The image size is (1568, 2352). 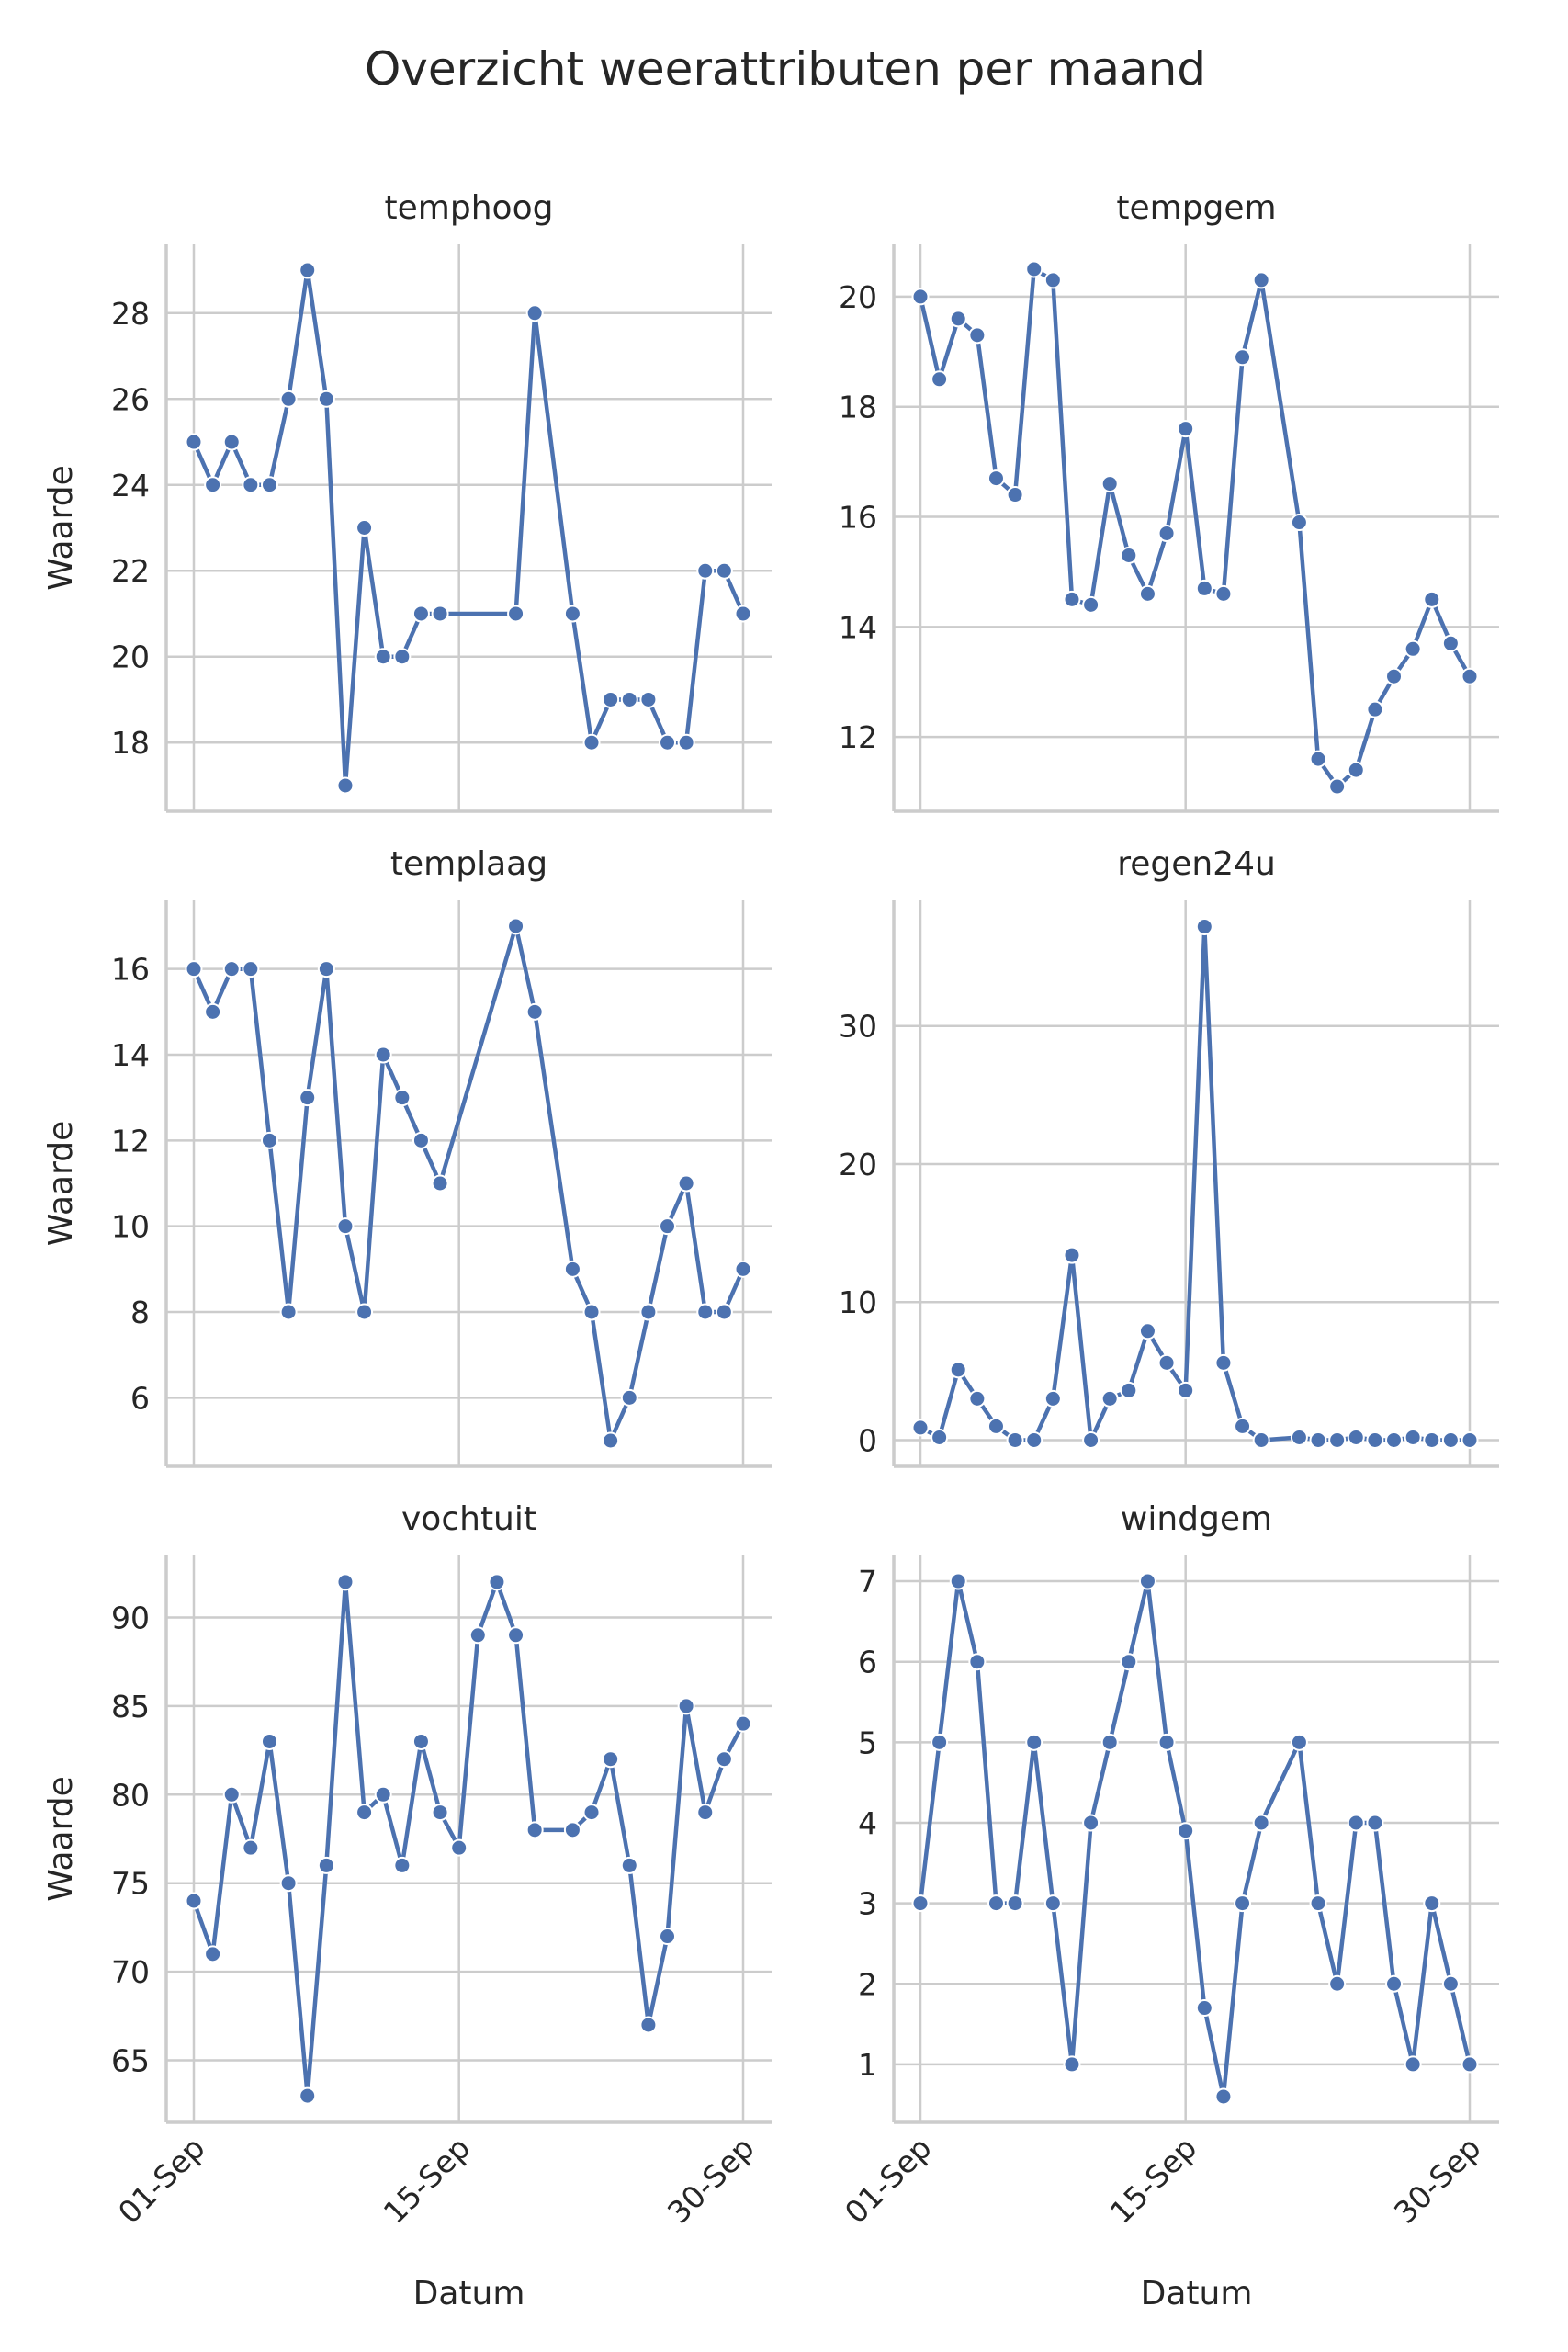 I want to click on y-tick-label: 26, so click(x=130, y=399).